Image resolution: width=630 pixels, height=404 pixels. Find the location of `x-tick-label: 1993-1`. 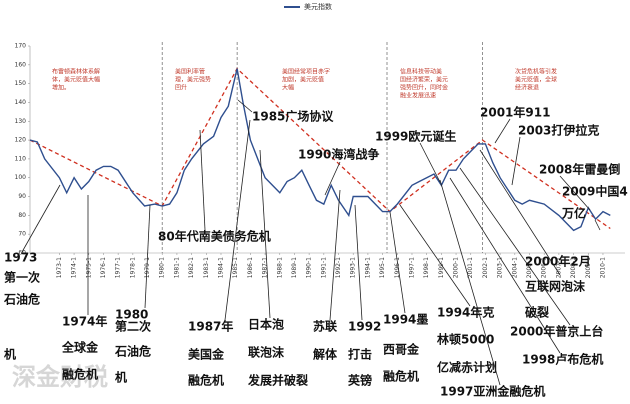

x-tick-label: 1993-1 is located at coordinates (353, 267).